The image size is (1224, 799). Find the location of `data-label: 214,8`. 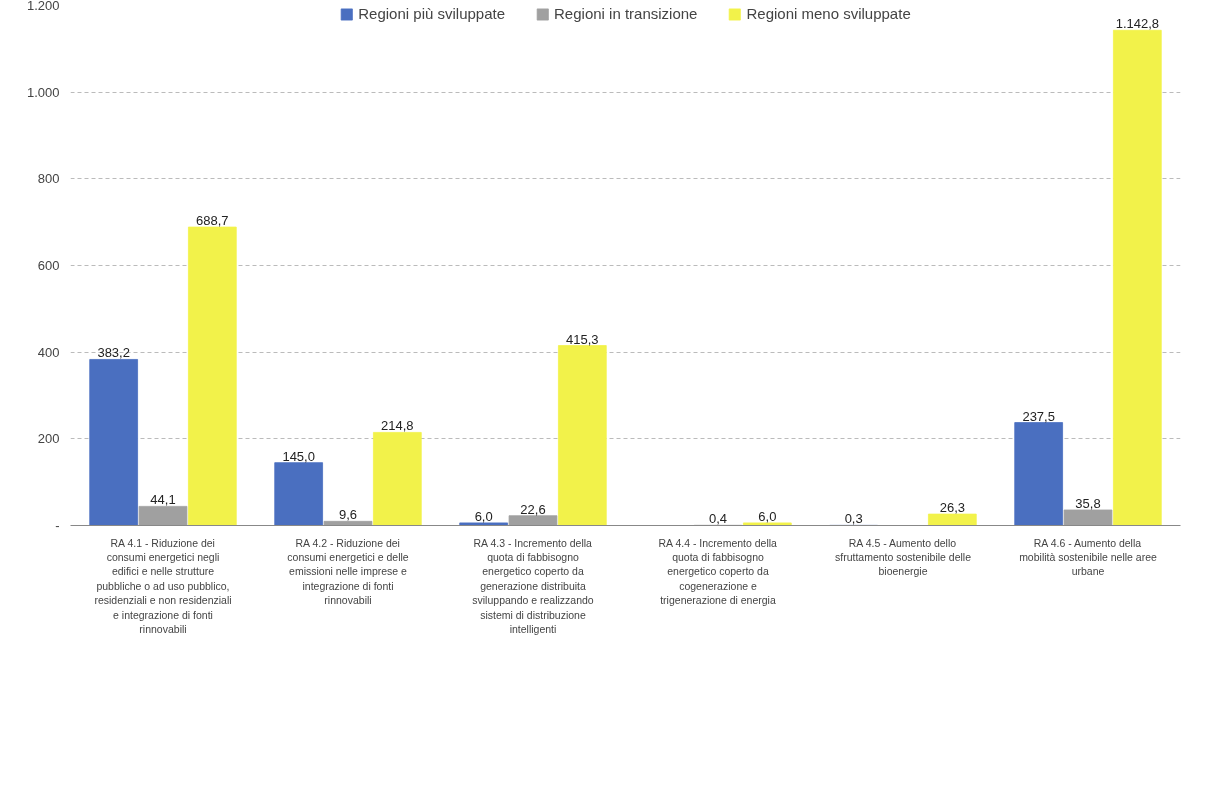

data-label: 214,8 is located at coordinates (397, 426).